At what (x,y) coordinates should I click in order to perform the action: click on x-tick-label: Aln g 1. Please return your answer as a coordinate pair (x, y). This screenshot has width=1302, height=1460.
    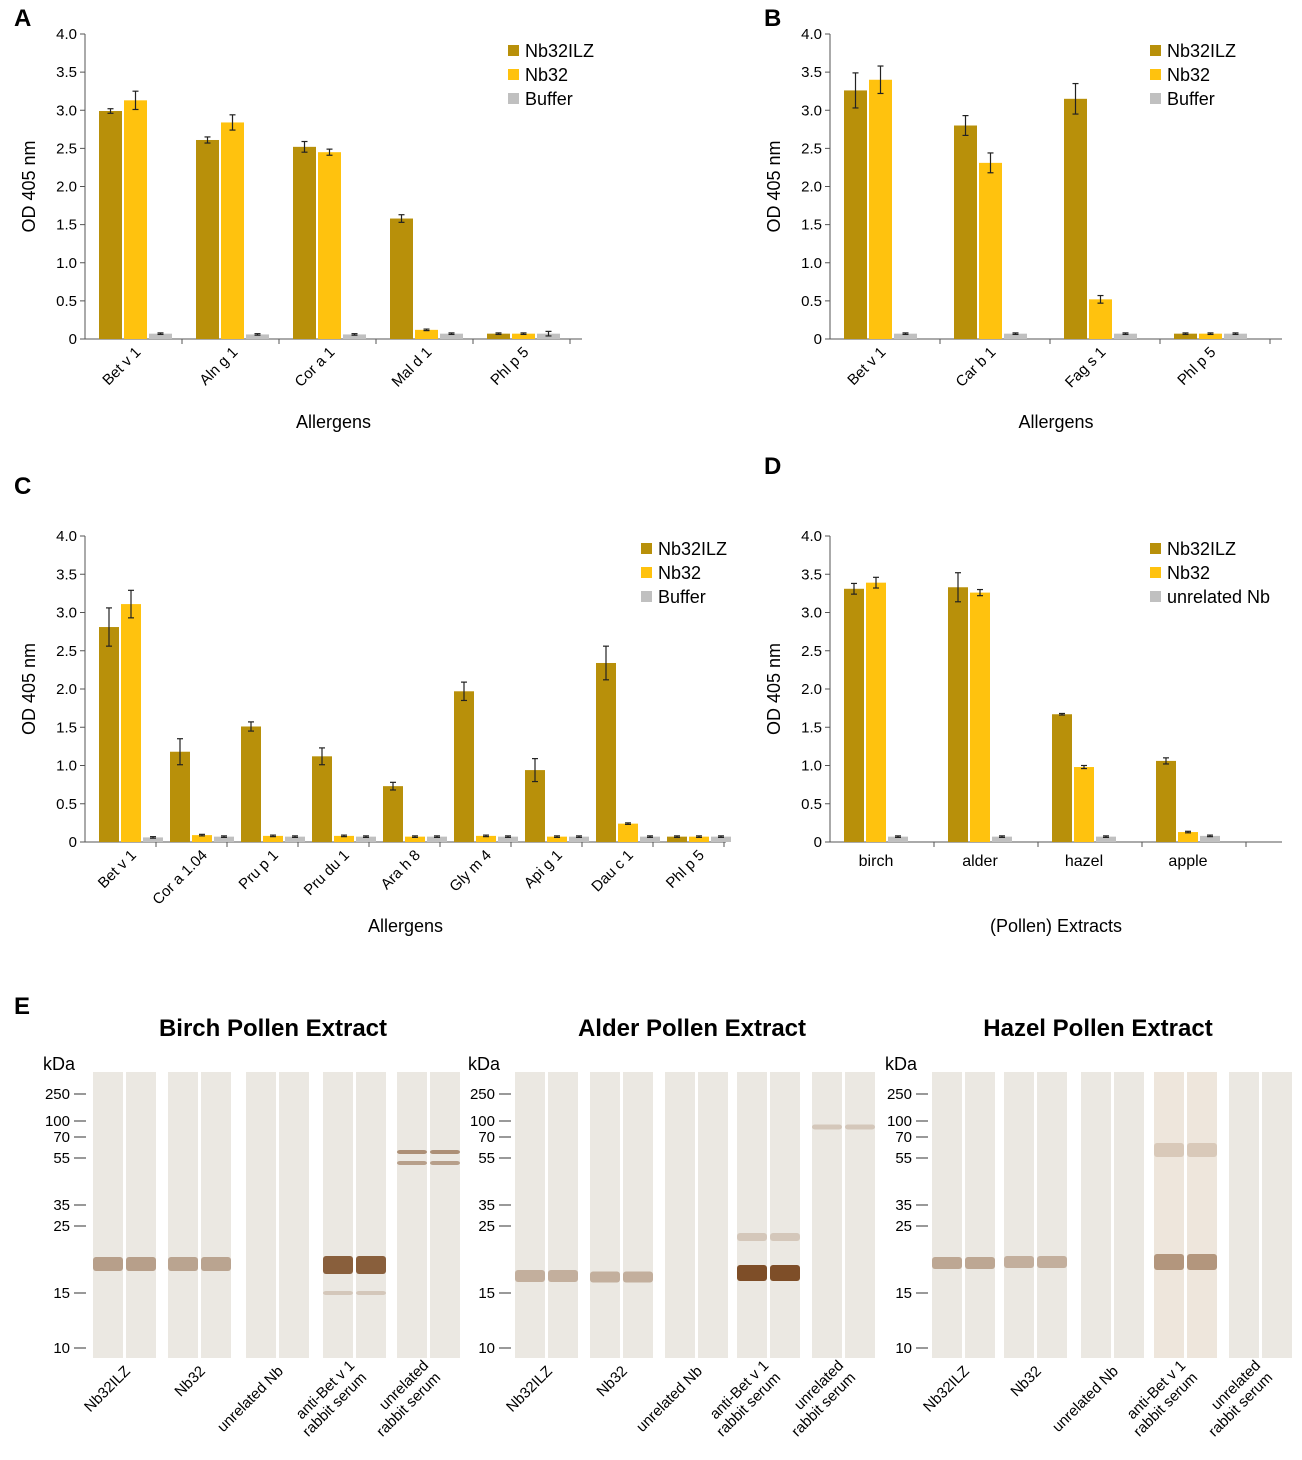
    Looking at the image, I should click on (218, 366).